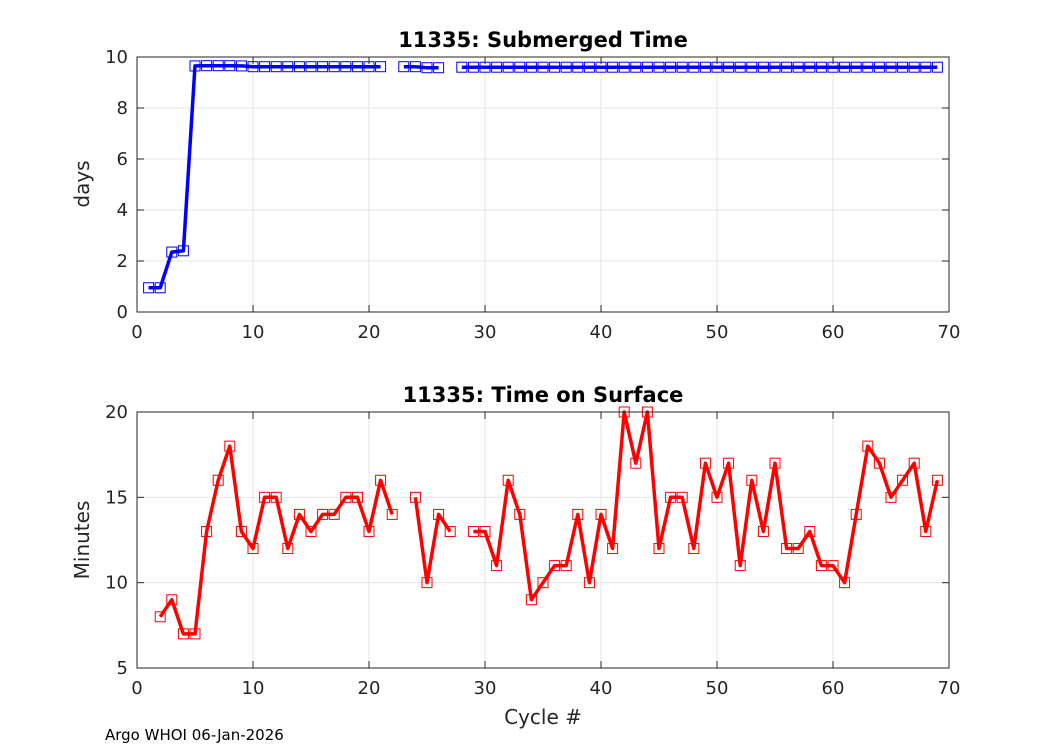 The height and width of the screenshot is (750, 1050). What do you see at coordinates (601, 688) in the screenshot?
I see `x-tick-label: 40` at bounding box center [601, 688].